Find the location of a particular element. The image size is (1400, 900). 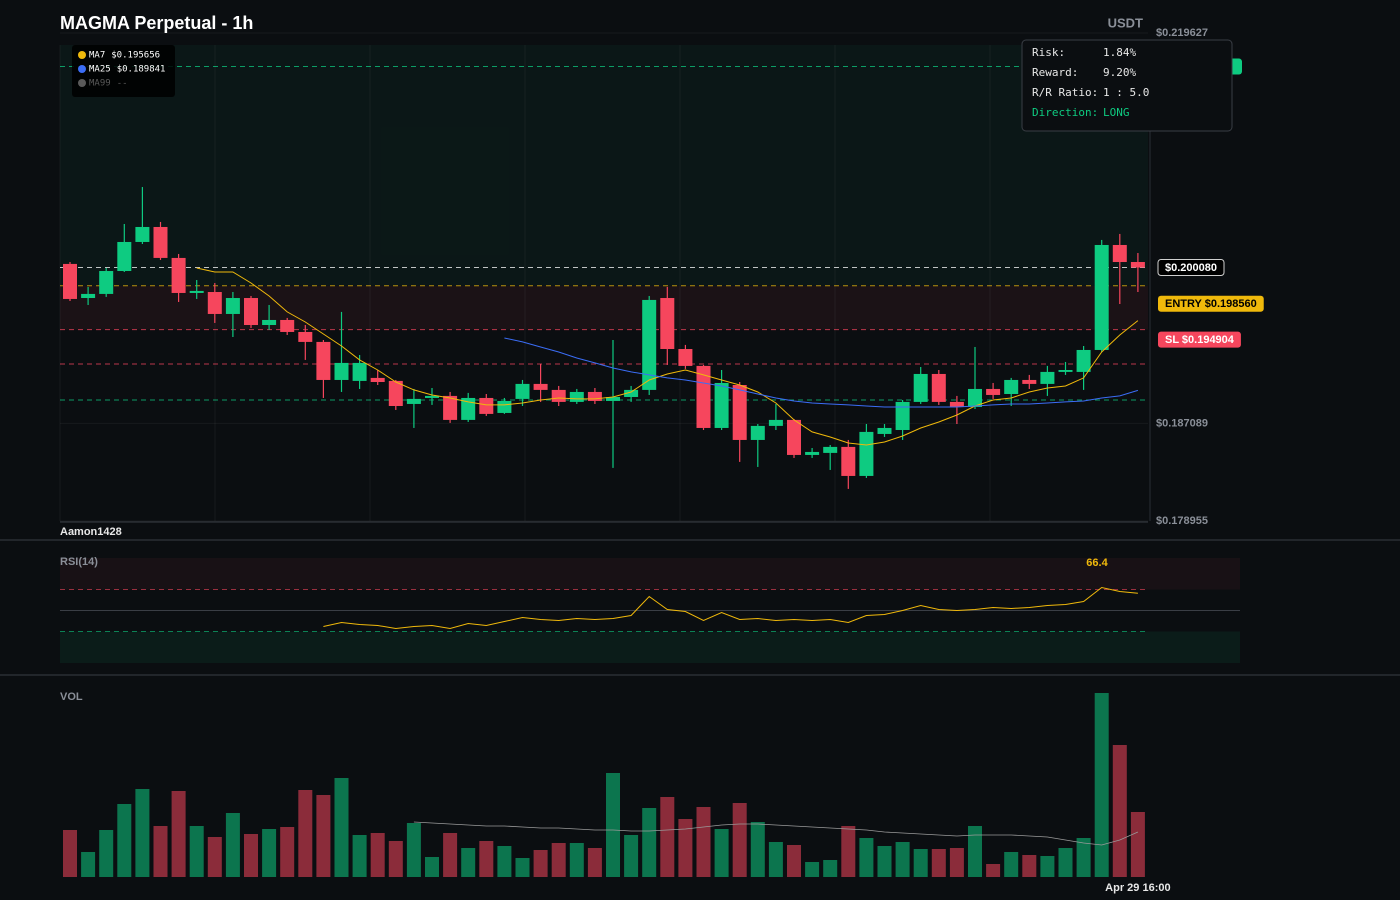

trade-panel-box is located at coordinates (1127, 85).